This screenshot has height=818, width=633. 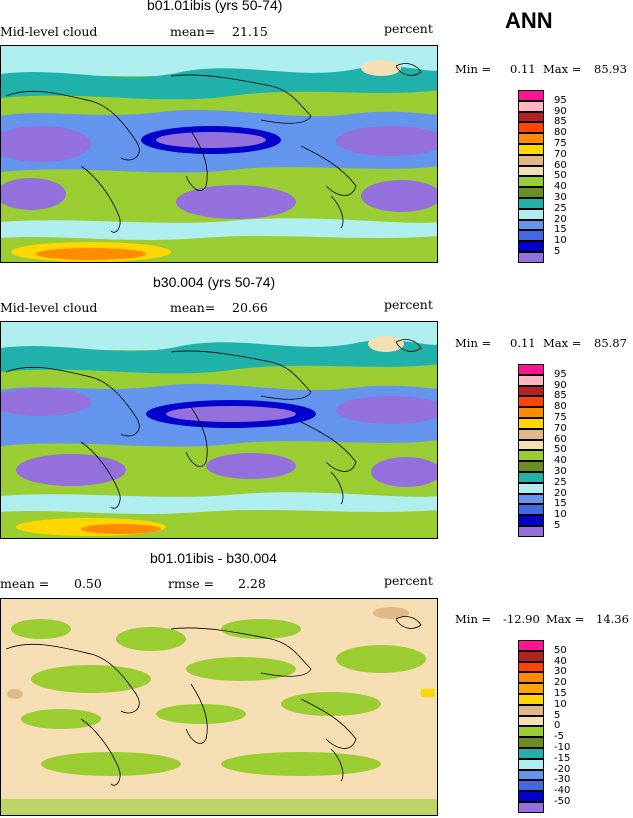 What do you see at coordinates (529, 20) in the screenshot?
I see `season-label: ANN` at bounding box center [529, 20].